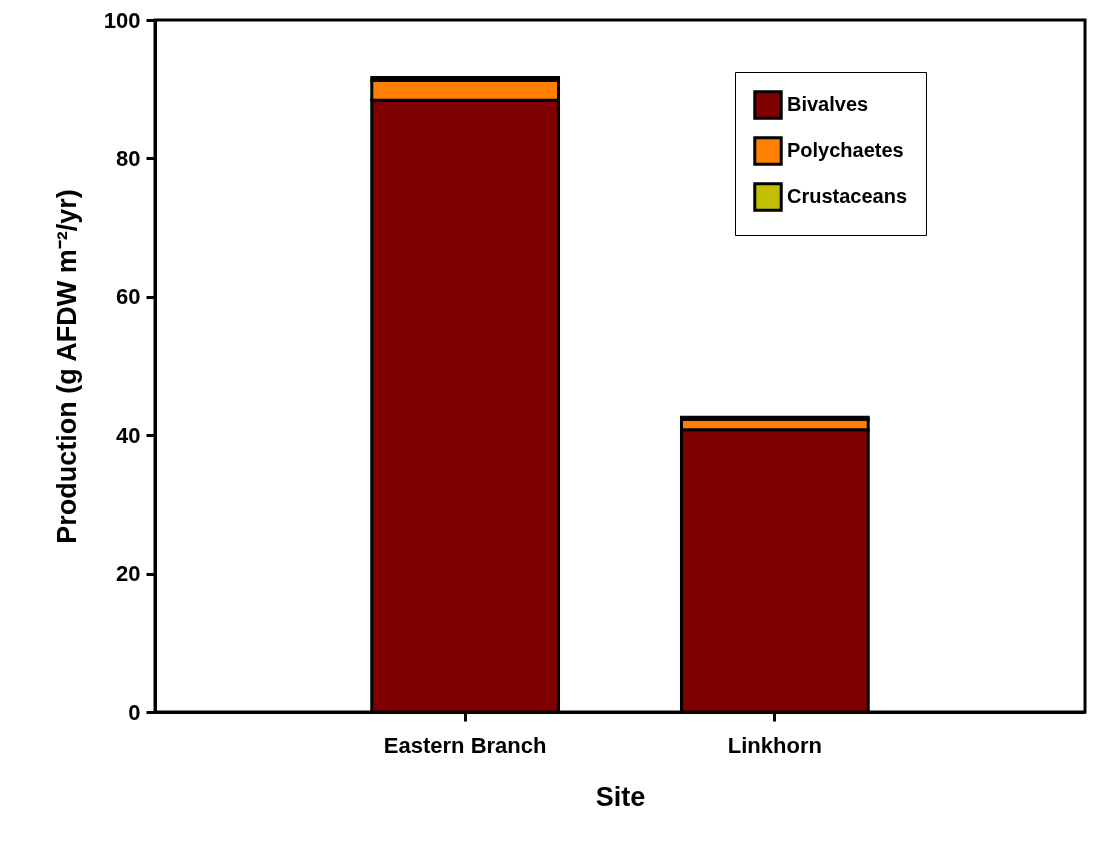 The height and width of the screenshot is (846, 1099). Describe the element at coordinates (828, 104) in the screenshot. I see `legend-label: Bivalves` at that location.